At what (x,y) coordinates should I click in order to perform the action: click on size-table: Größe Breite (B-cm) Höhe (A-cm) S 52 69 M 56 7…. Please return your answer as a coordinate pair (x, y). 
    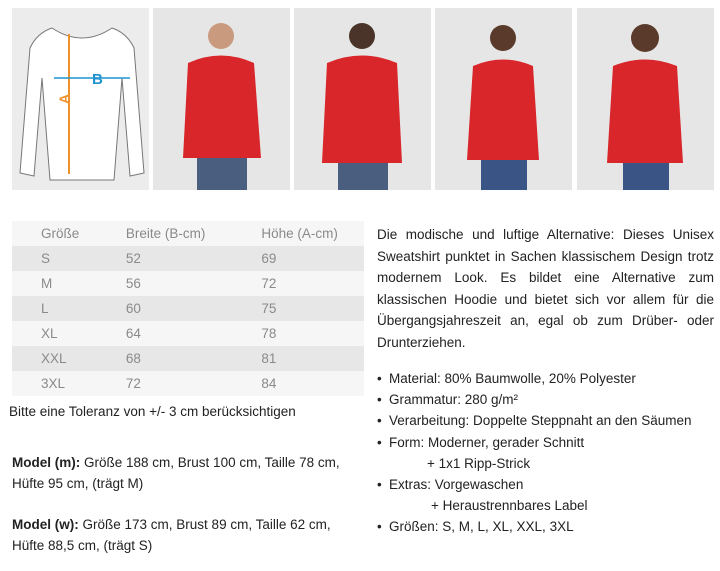
    Looking at the image, I should click on (188, 308).